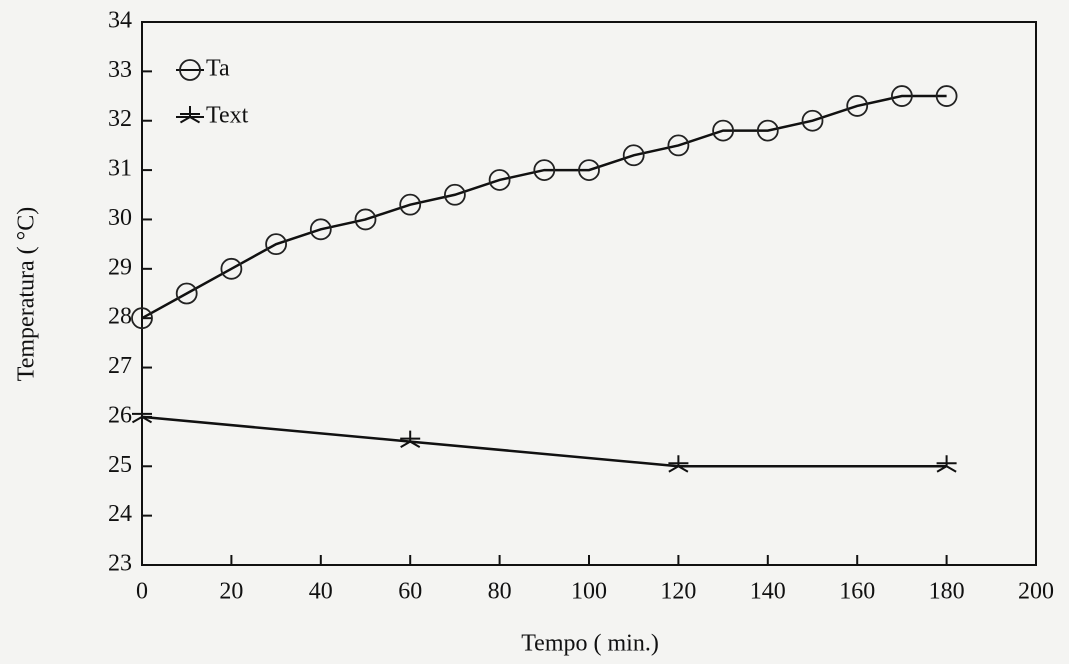 The width and height of the screenshot is (1069, 664). I want to click on x-tick-label: 40, so click(321, 592).